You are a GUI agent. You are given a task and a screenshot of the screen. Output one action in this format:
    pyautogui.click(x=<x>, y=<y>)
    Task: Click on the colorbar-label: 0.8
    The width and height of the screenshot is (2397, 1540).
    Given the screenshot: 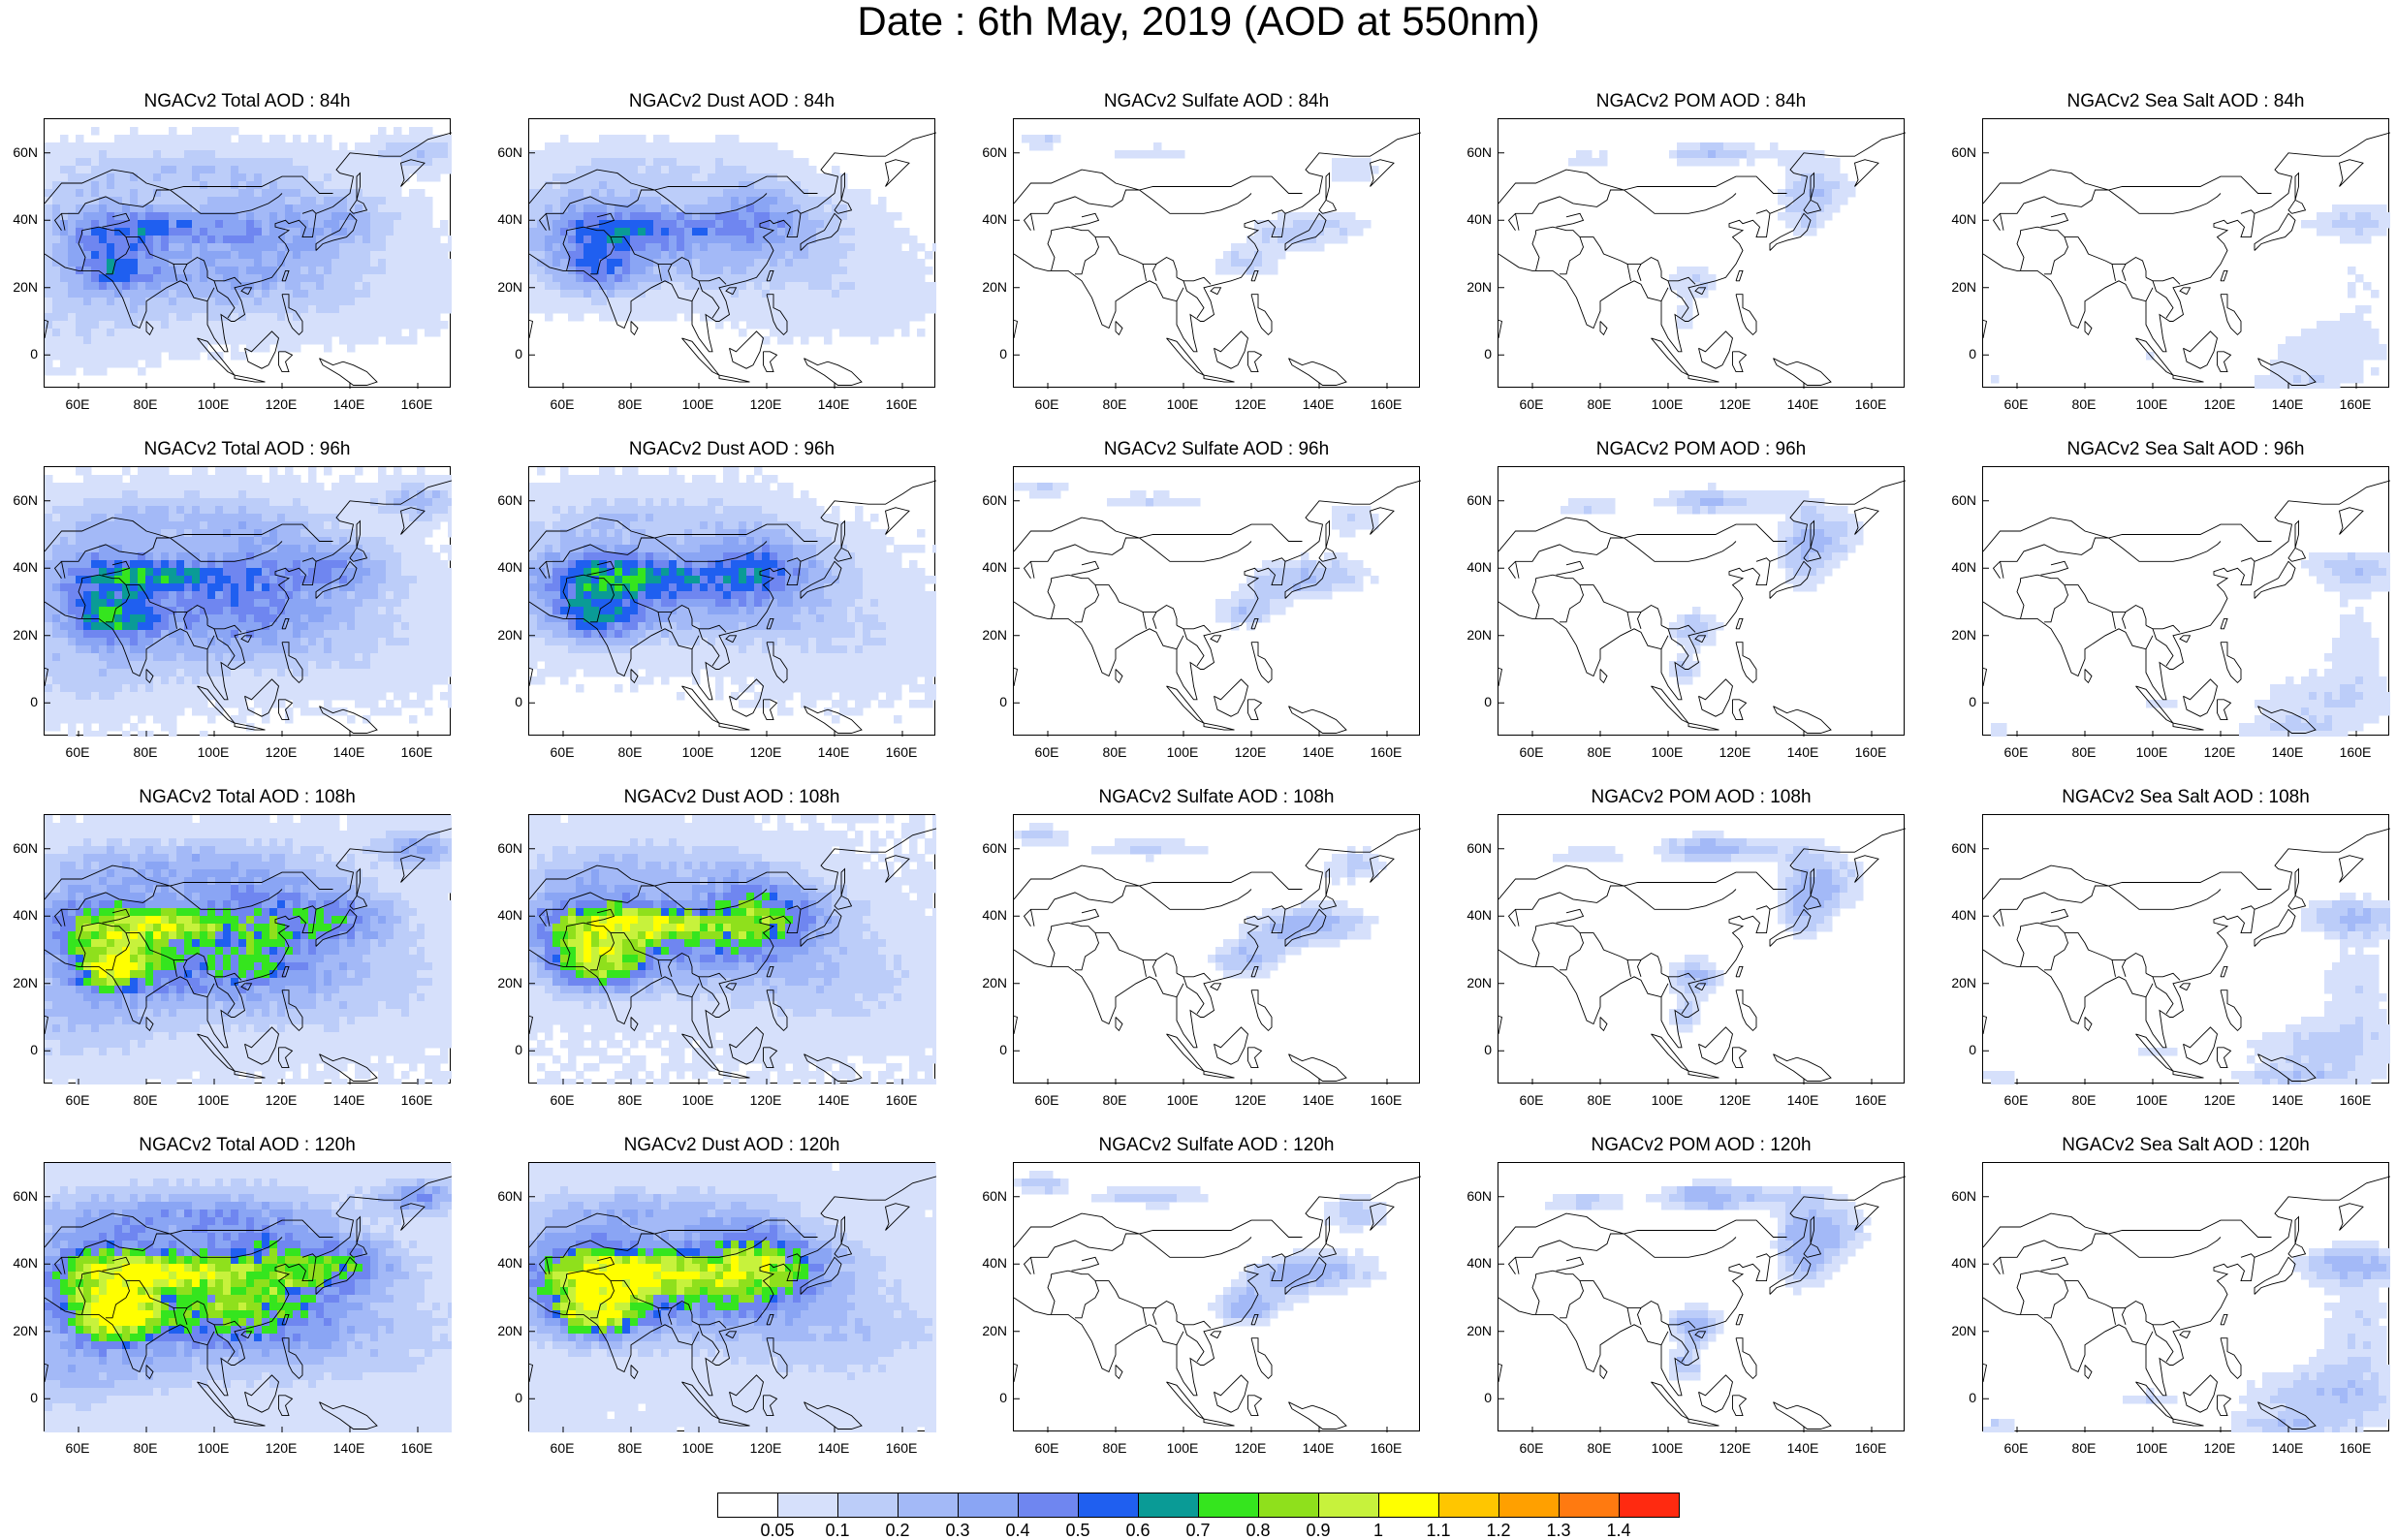 What is the action you would take?
    pyautogui.click(x=1258, y=1530)
    